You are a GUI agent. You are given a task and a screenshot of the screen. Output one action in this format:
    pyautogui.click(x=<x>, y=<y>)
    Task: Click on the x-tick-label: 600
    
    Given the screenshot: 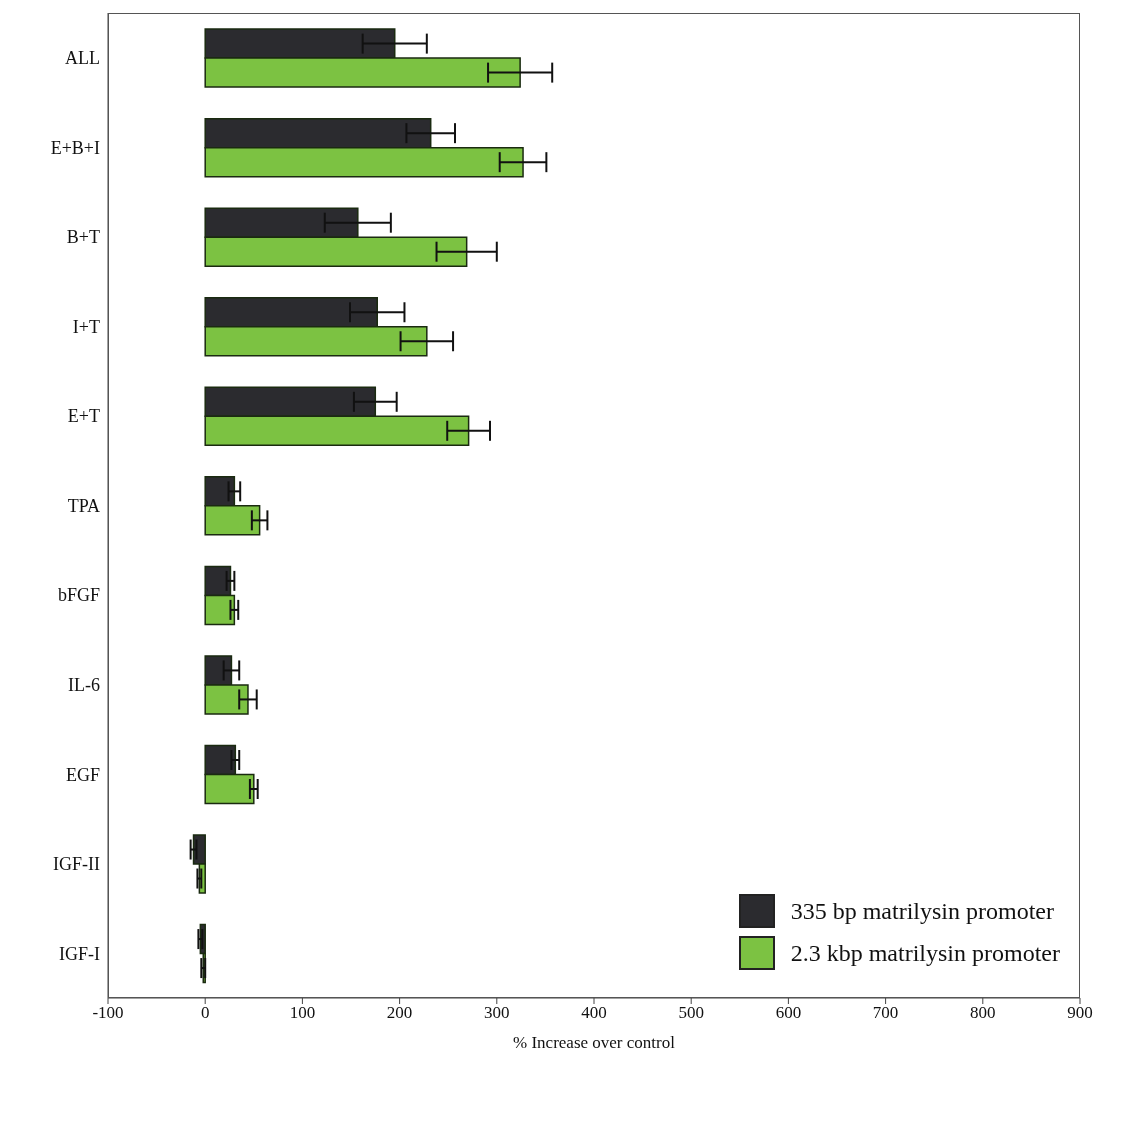 What is the action you would take?
    pyautogui.click(x=788, y=1013)
    